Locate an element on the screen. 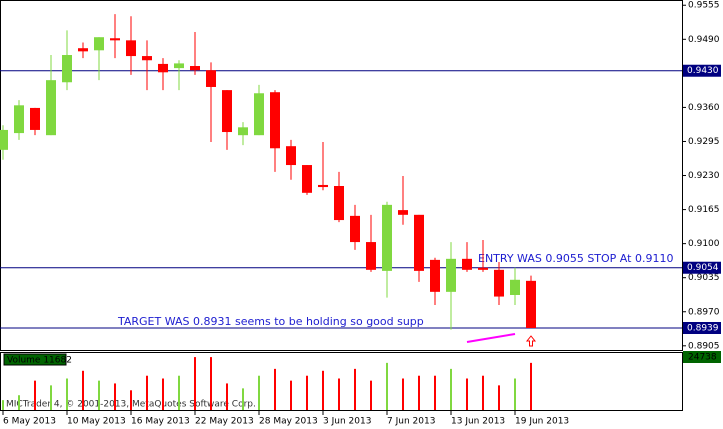 The image size is (723, 429). x-tick-label: 7 Jun 2013 is located at coordinates (411, 422).